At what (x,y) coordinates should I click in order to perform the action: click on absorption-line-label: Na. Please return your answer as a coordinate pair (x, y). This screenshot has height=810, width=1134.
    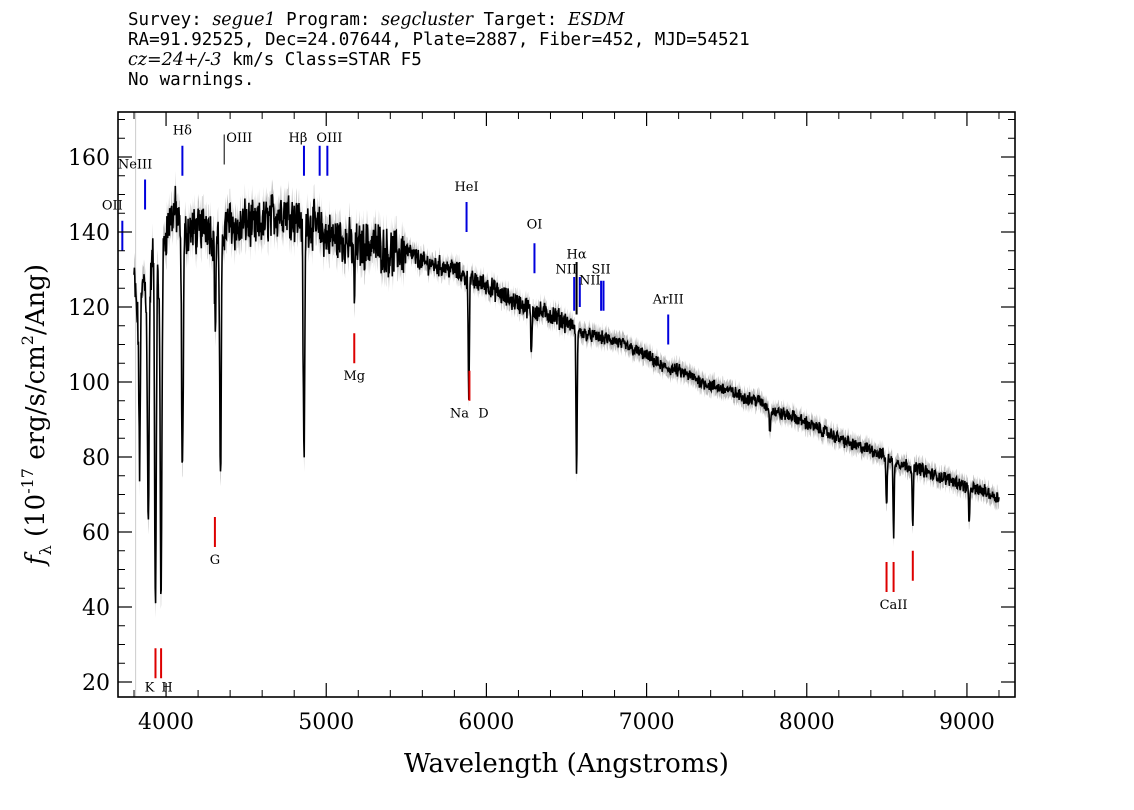
    Looking at the image, I should click on (459, 414).